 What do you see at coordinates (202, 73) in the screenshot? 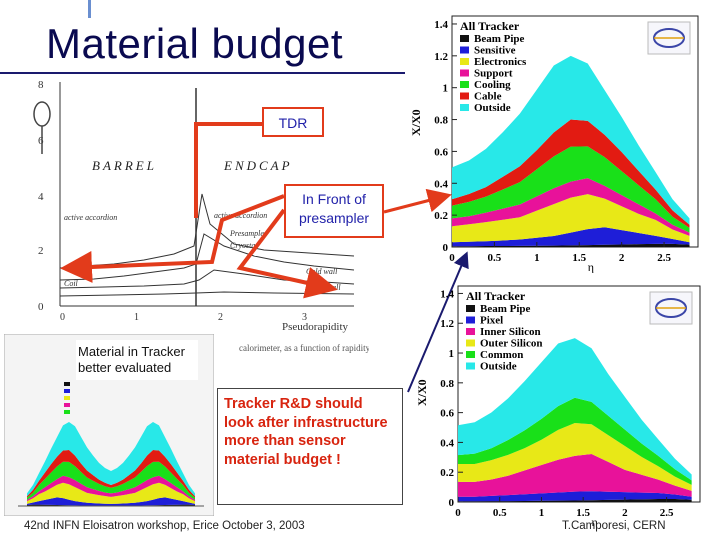
I see `title-underline` at bounding box center [202, 73].